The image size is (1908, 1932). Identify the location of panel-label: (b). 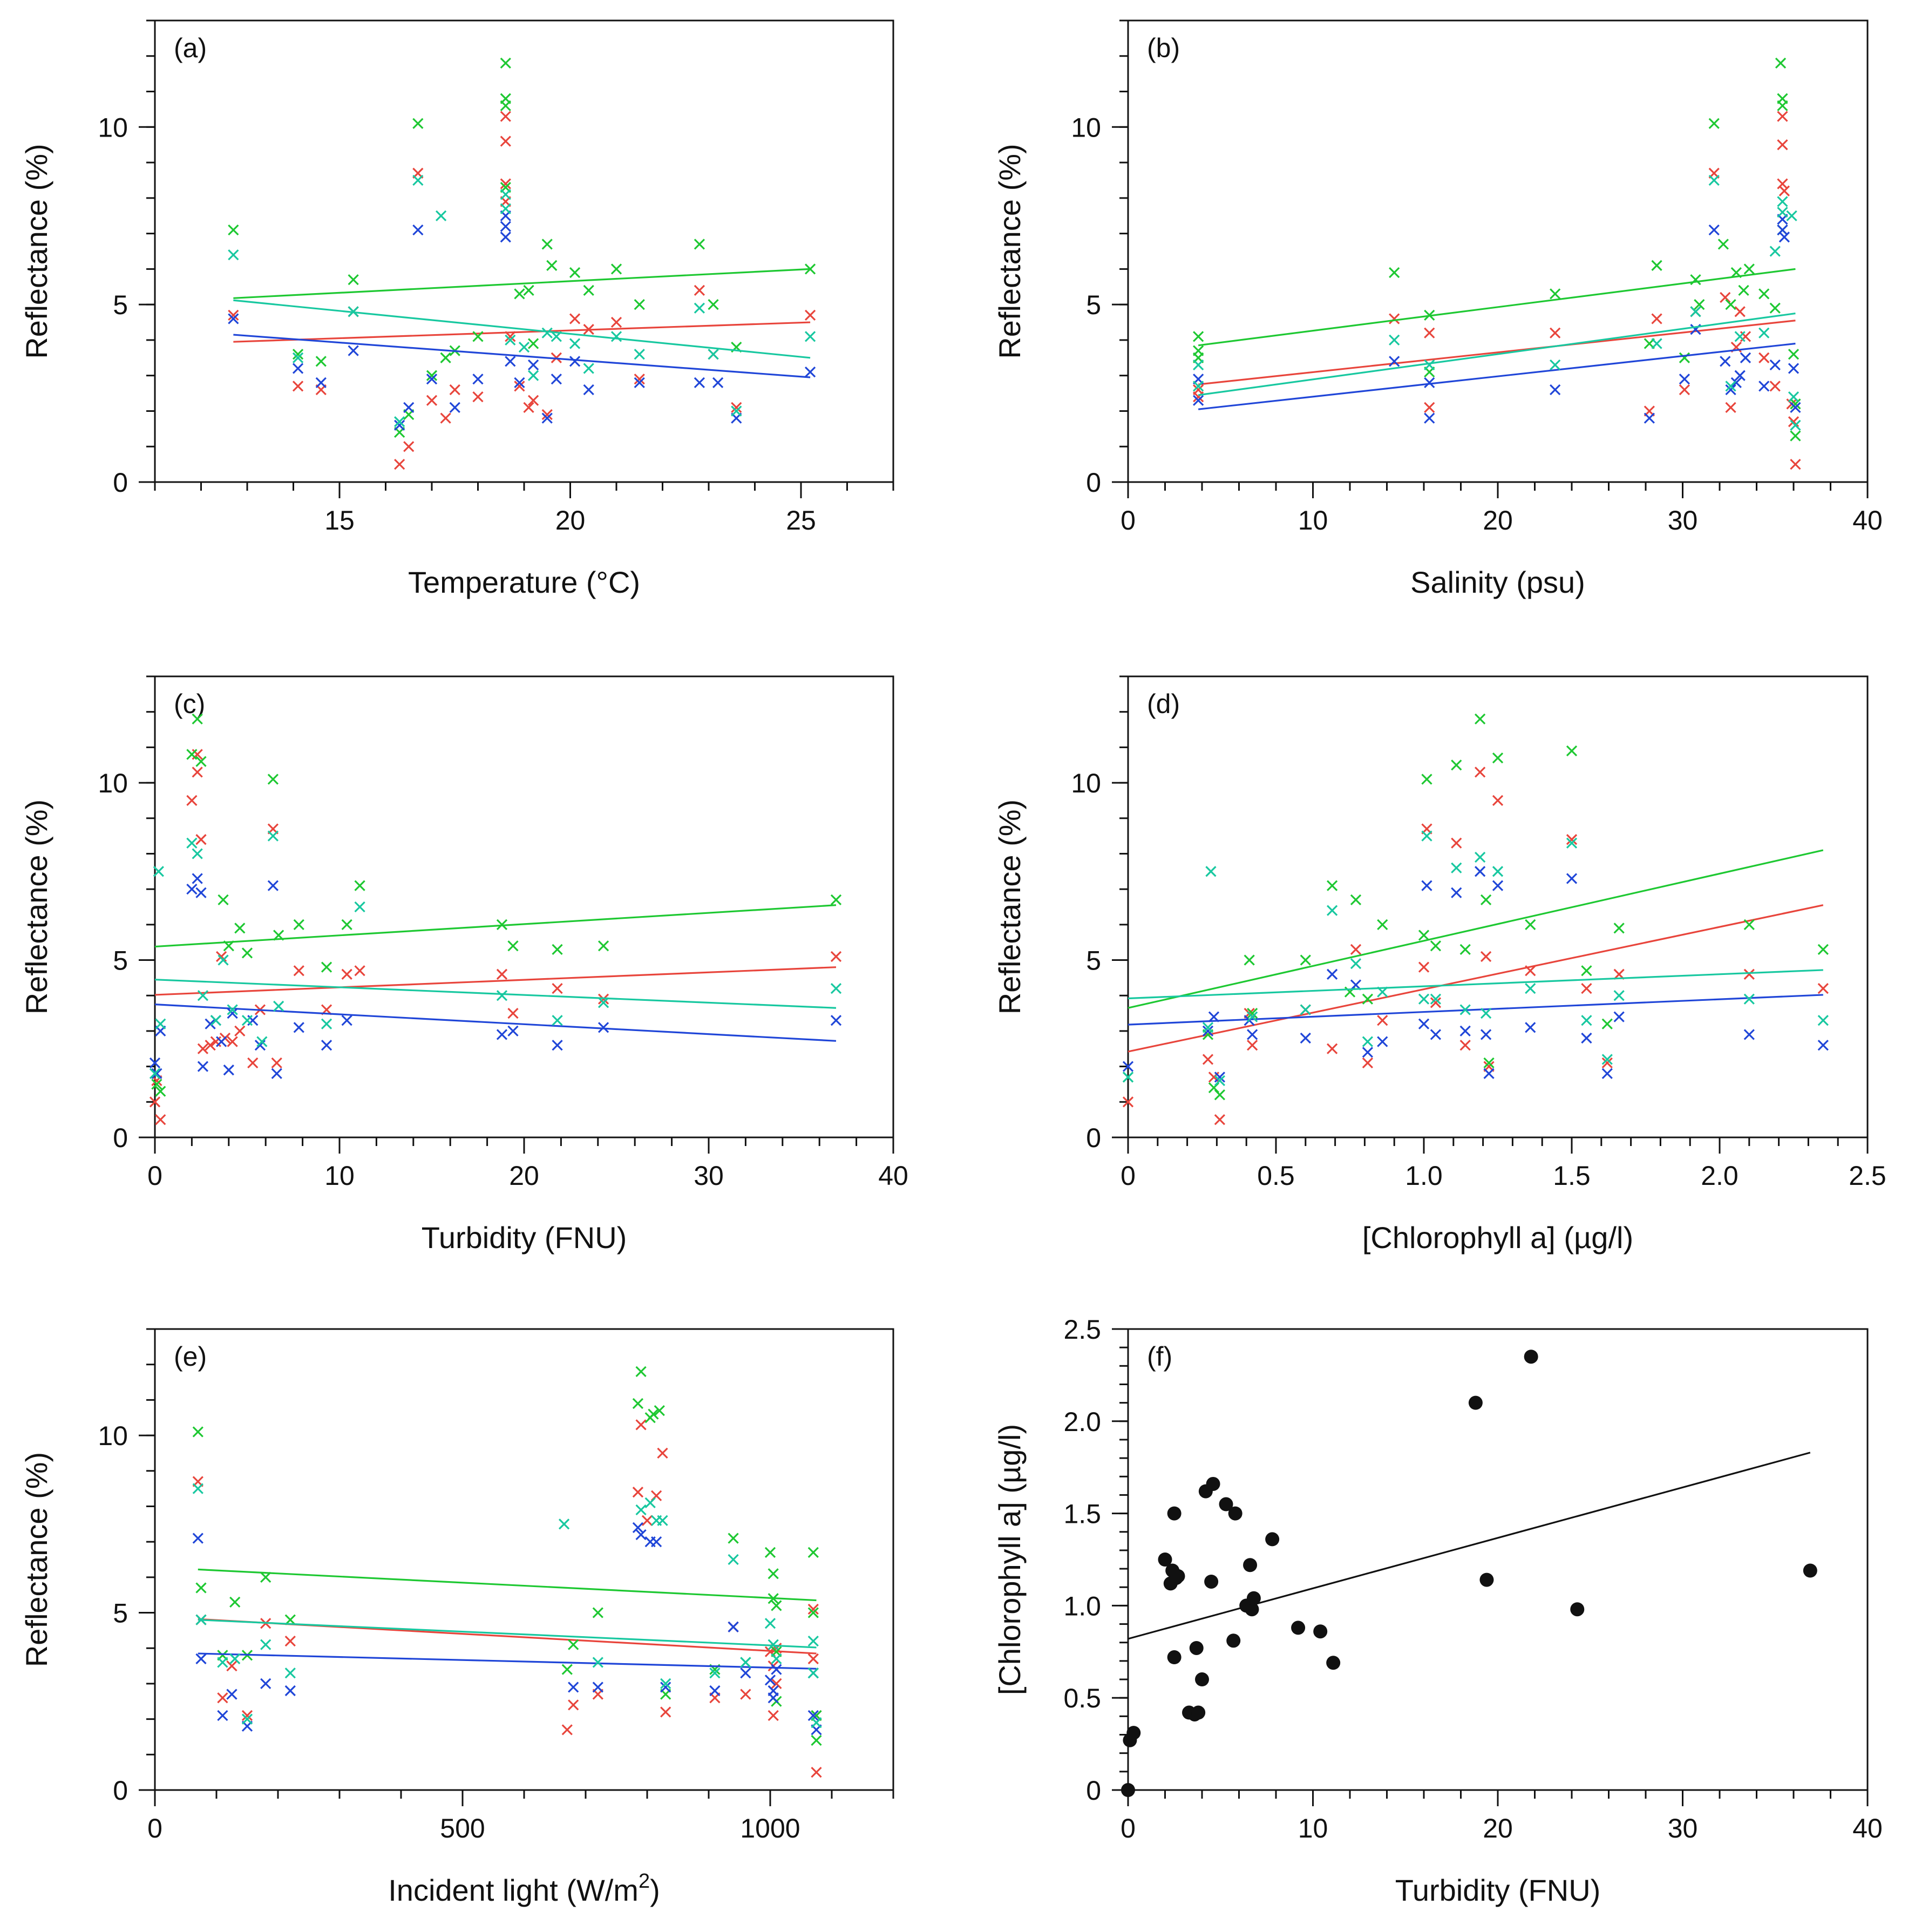
(1163, 48).